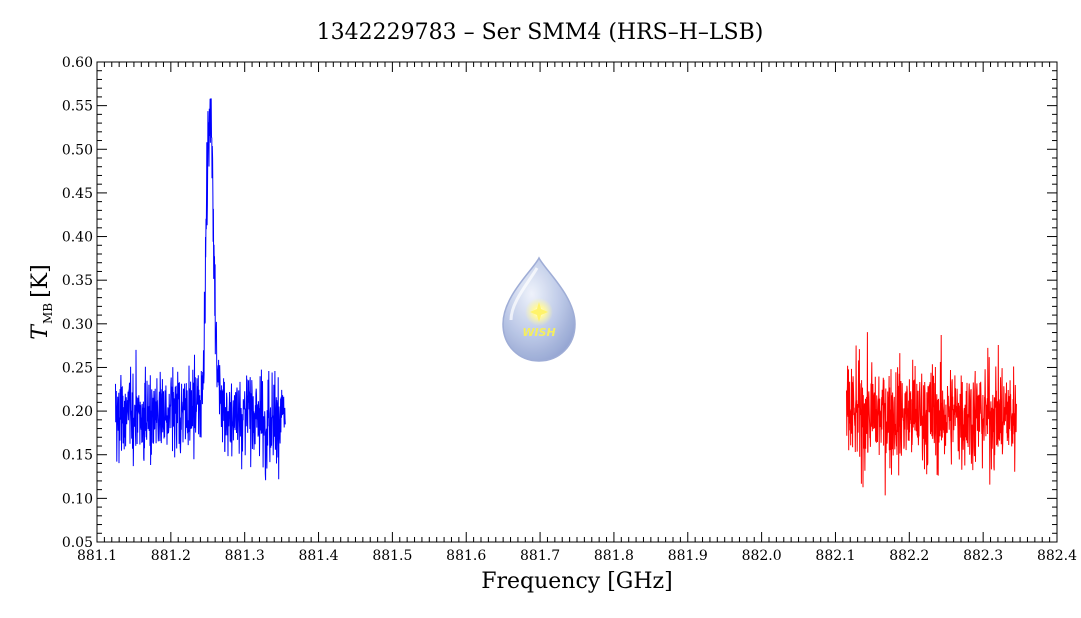 This screenshot has height=618, width=1081. I want to click on y-tick-label: 0.15, so click(77, 456).